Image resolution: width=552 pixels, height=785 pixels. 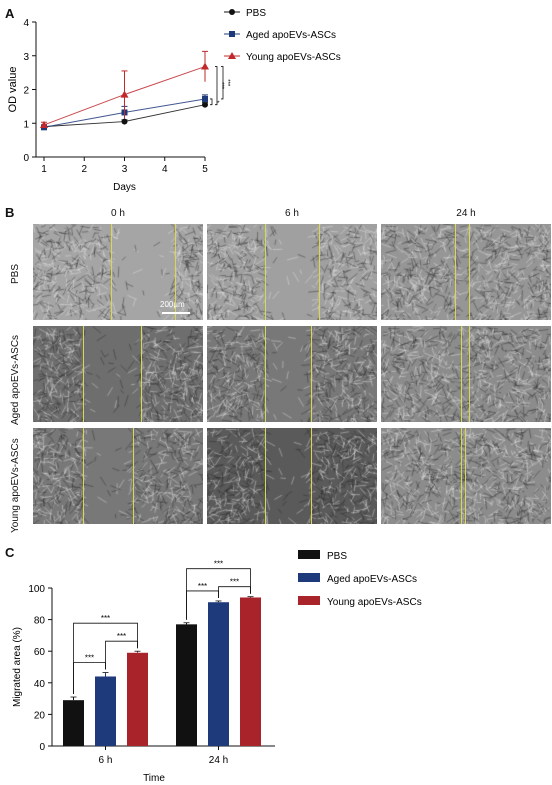 I want to click on row-label-aged: Aged apoEVs-ASCs, so click(x=15, y=379).